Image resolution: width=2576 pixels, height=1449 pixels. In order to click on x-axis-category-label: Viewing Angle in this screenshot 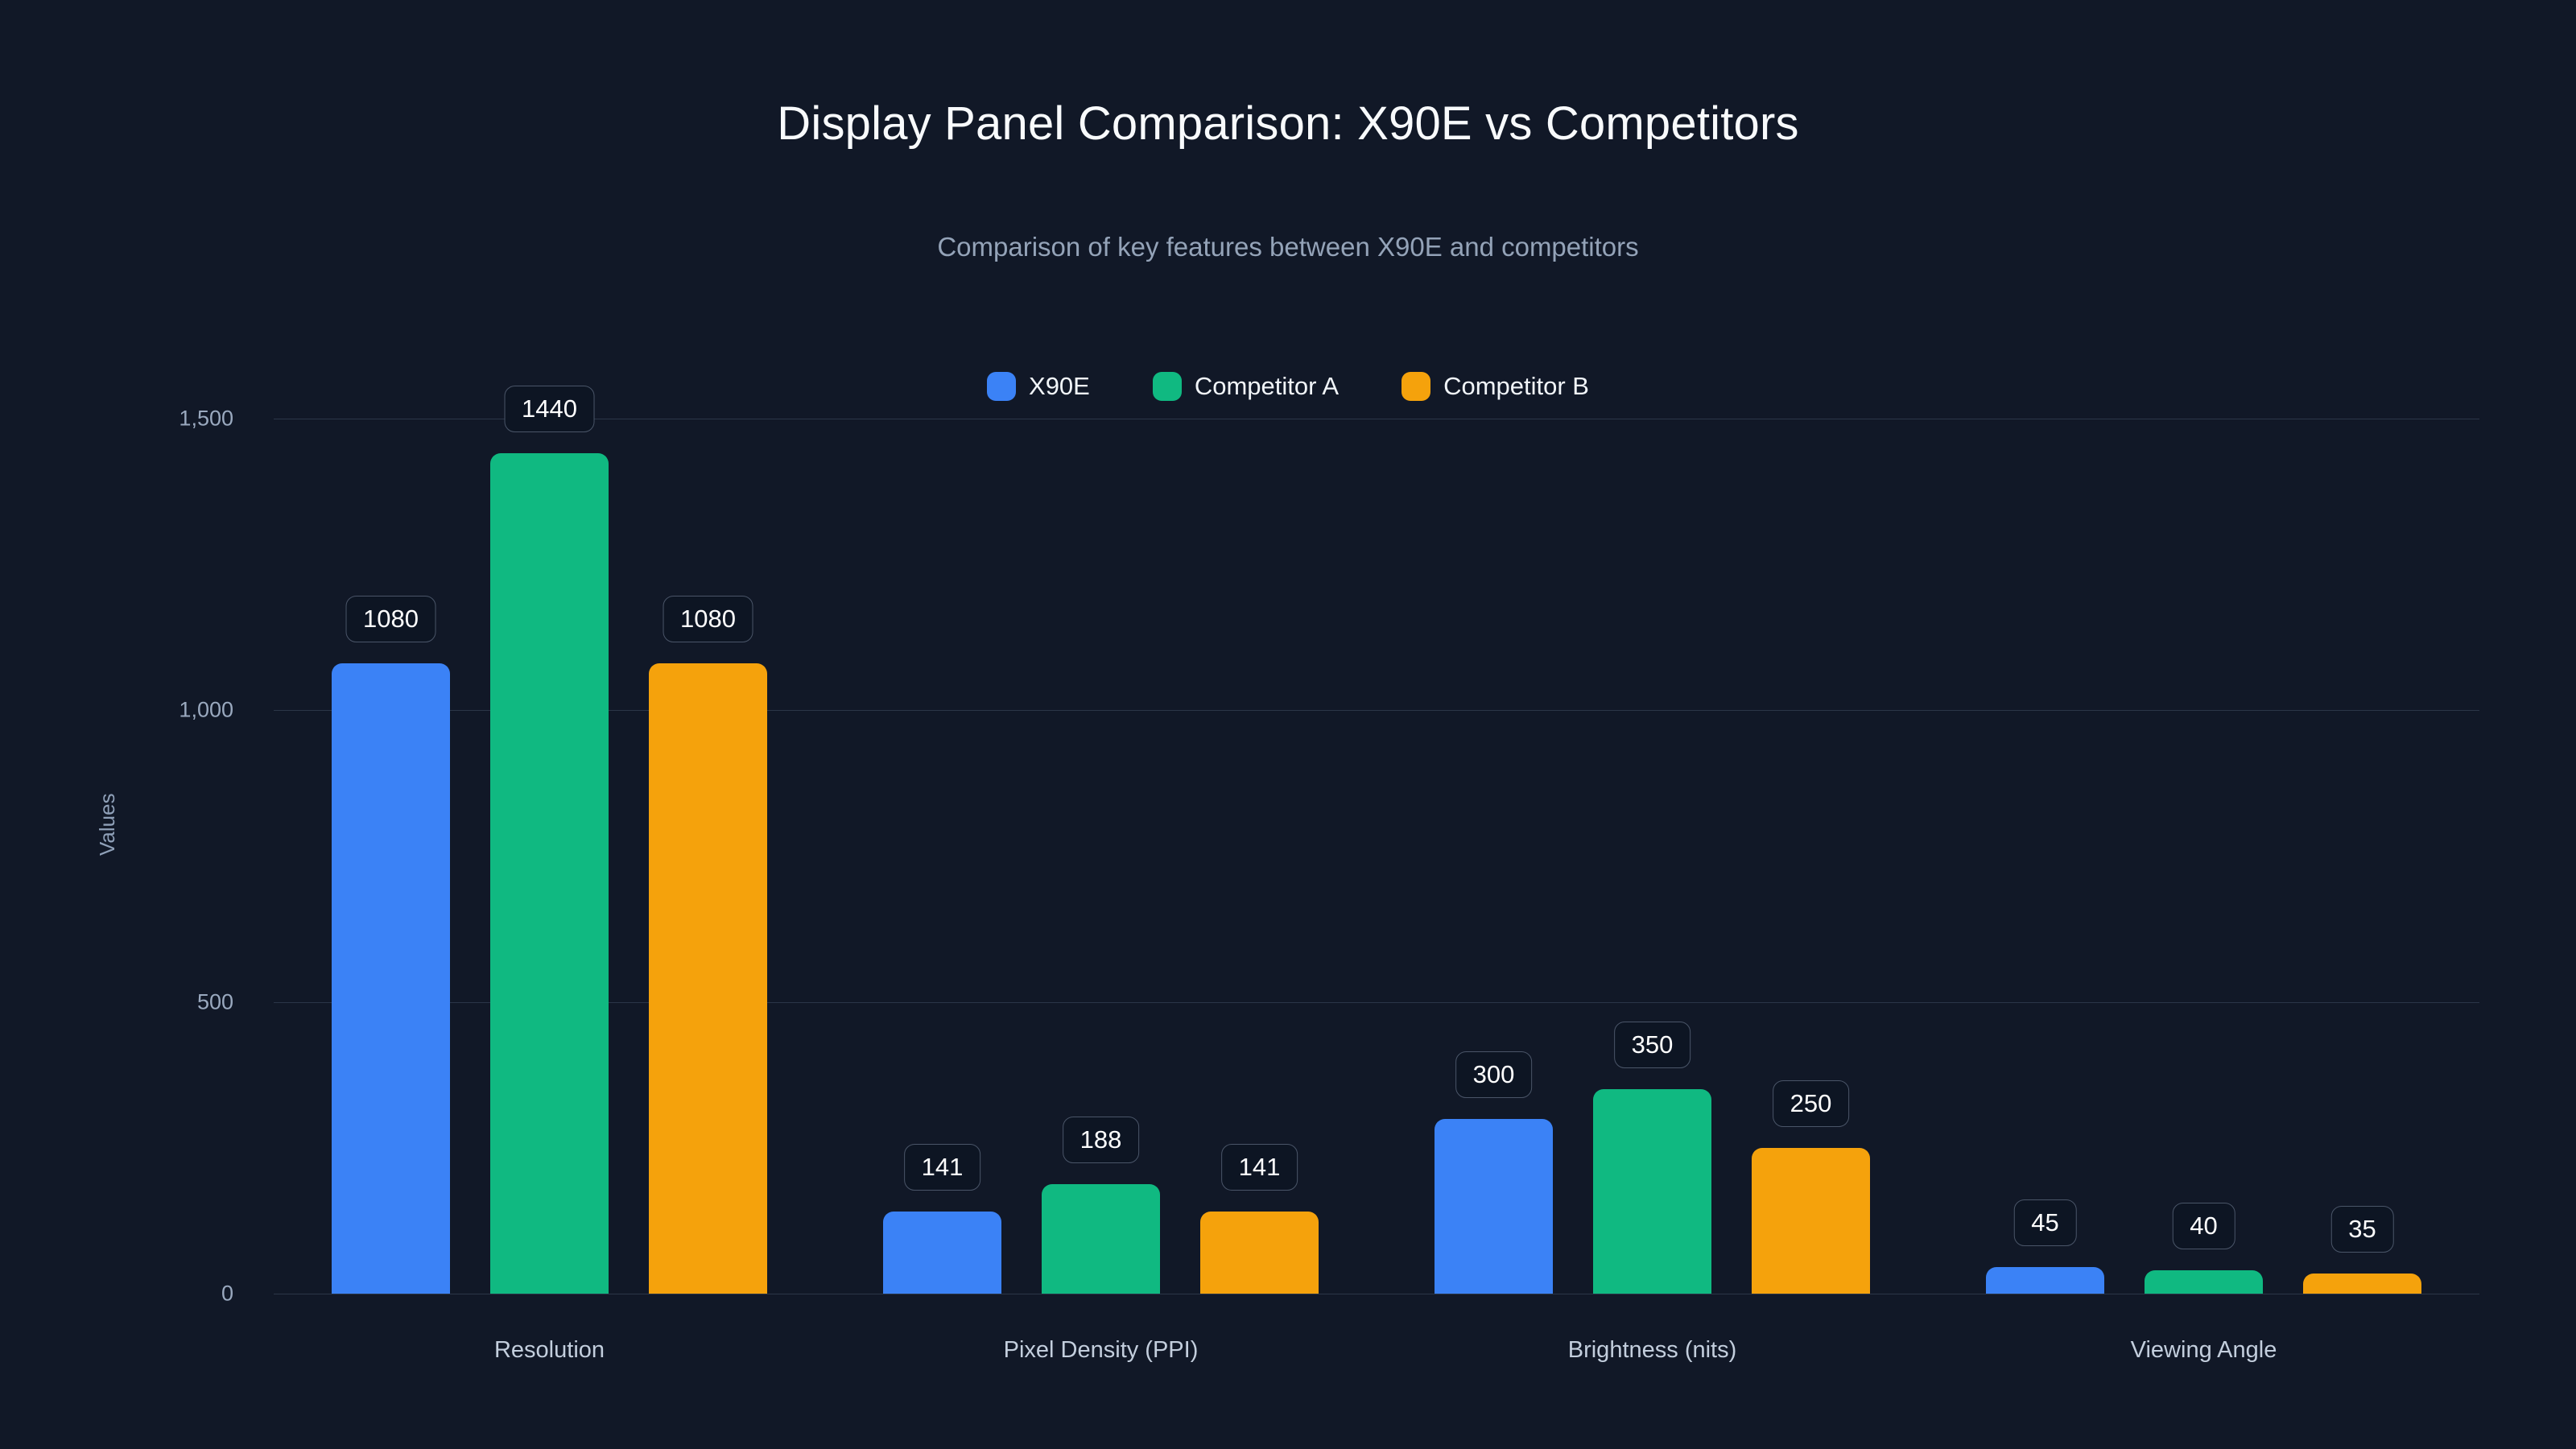, I will do `click(2203, 1350)`.